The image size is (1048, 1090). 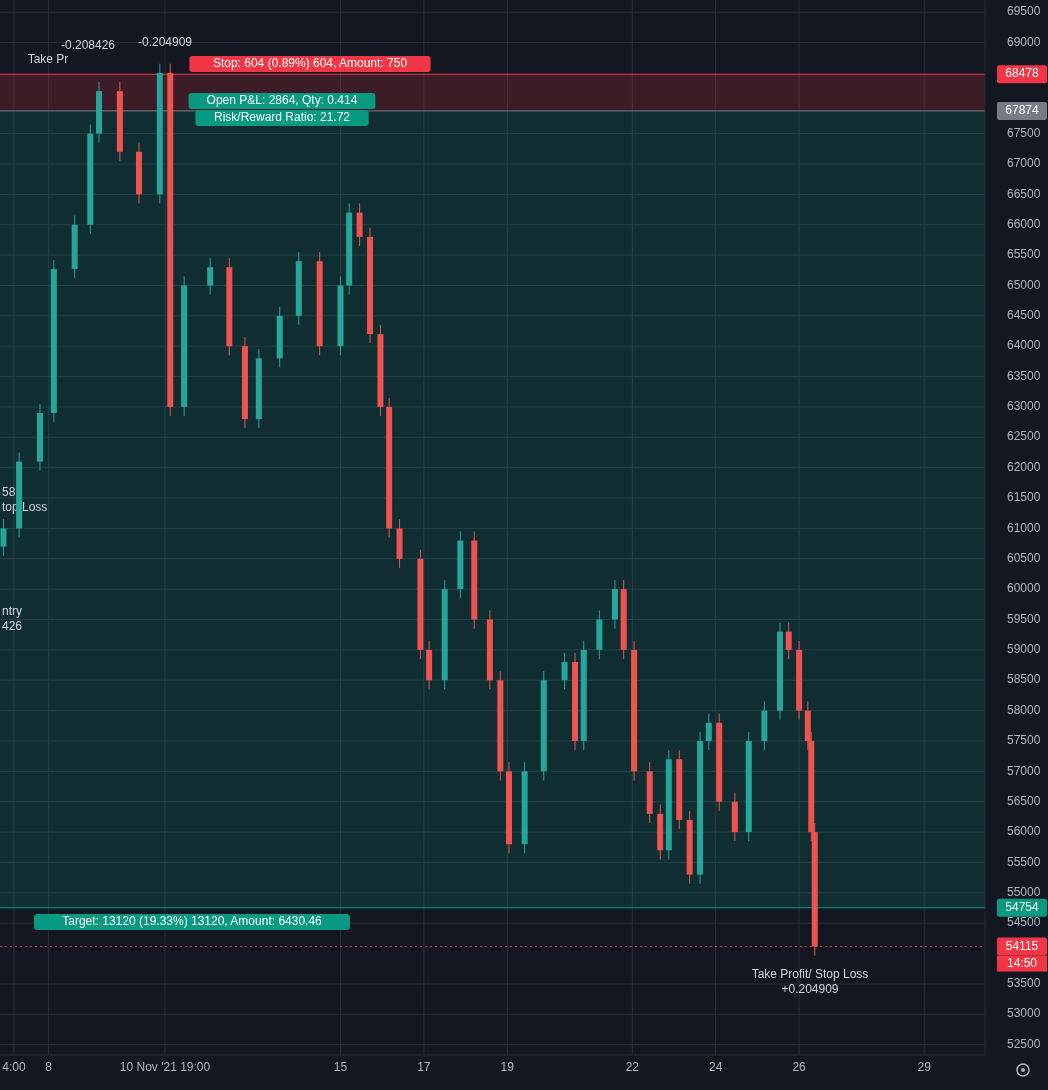 What do you see at coordinates (1024, 315) in the screenshot?
I see `y-tick-label: 64500` at bounding box center [1024, 315].